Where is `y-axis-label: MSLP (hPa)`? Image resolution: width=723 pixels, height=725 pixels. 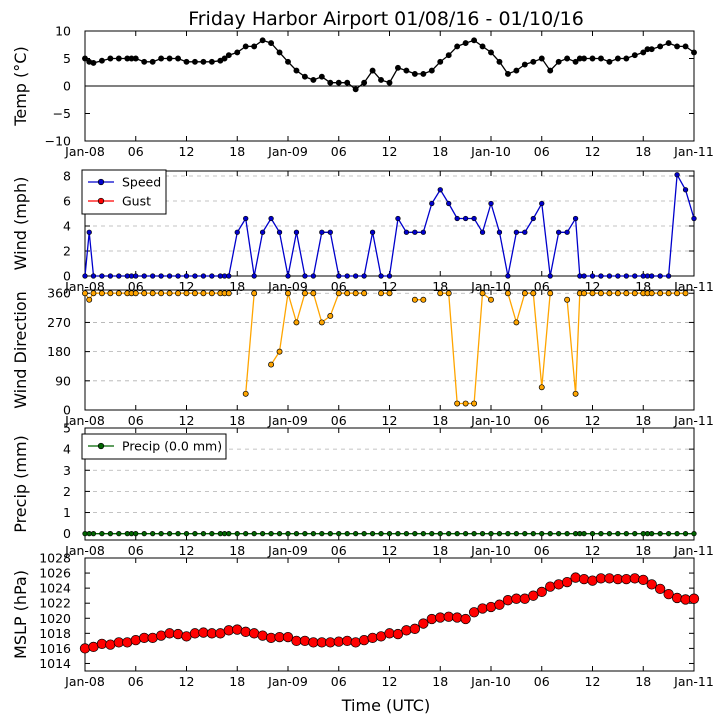 y-axis-label: MSLP (hPa) is located at coordinates (20, 614).